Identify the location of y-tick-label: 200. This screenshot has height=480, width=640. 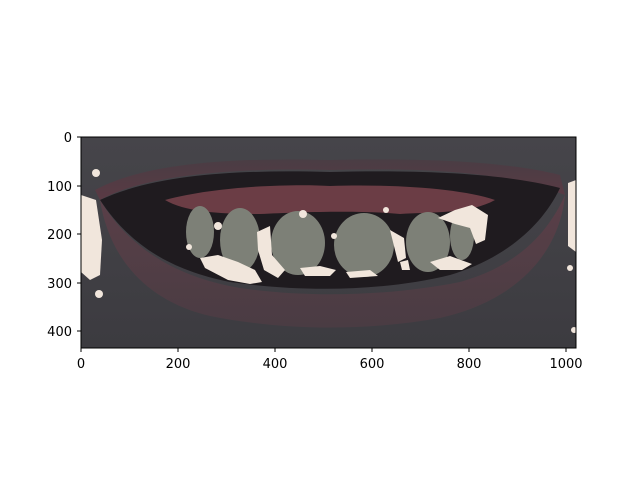
(59, 235).